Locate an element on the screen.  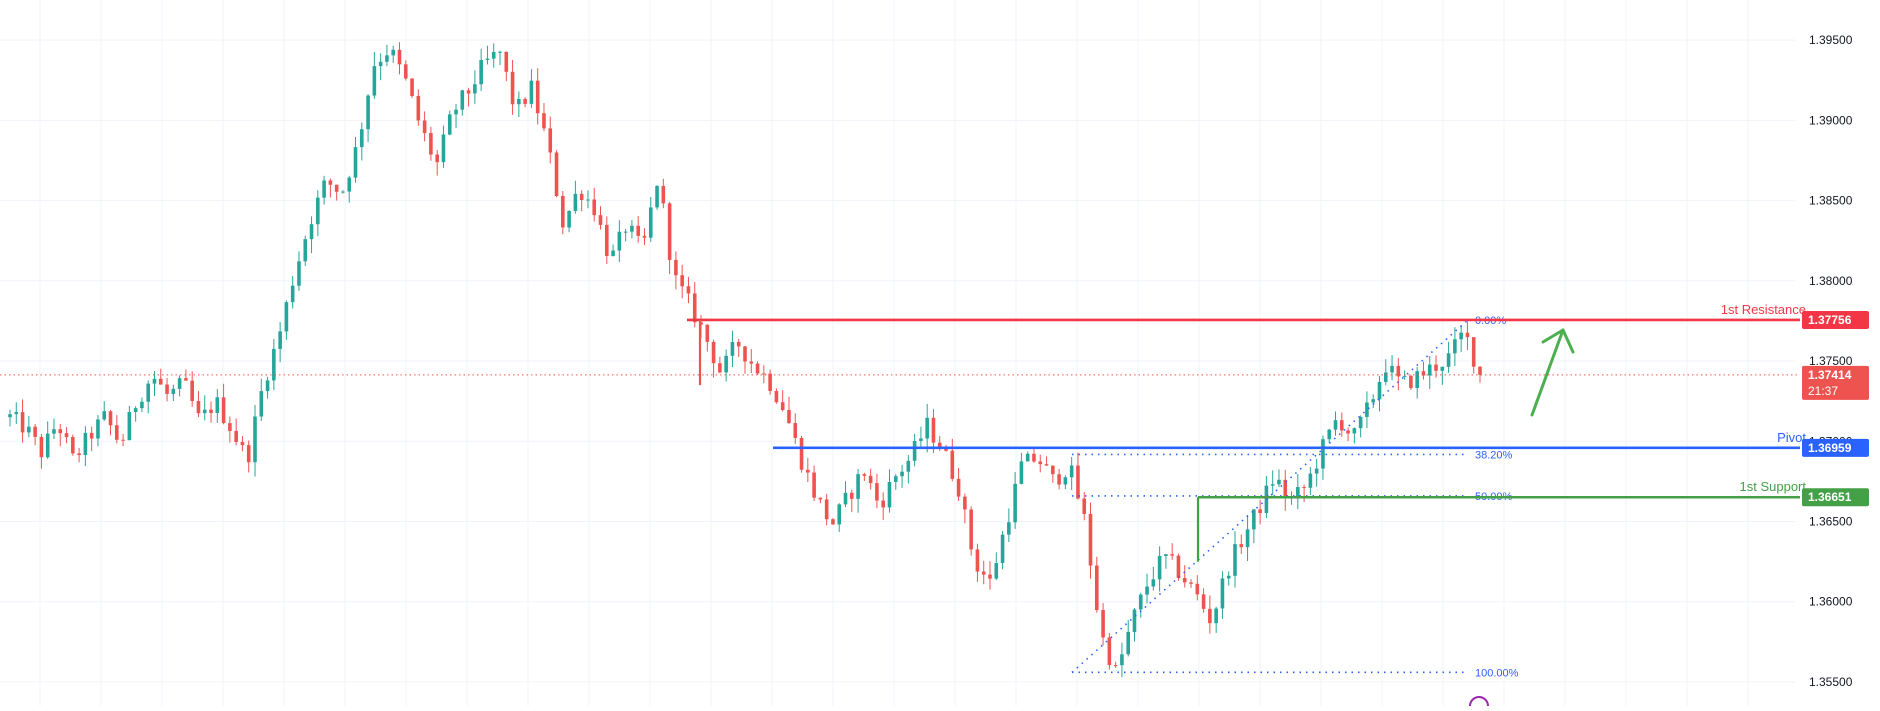
countdown-label: 21:37 is located at coordinates (1823, 391).